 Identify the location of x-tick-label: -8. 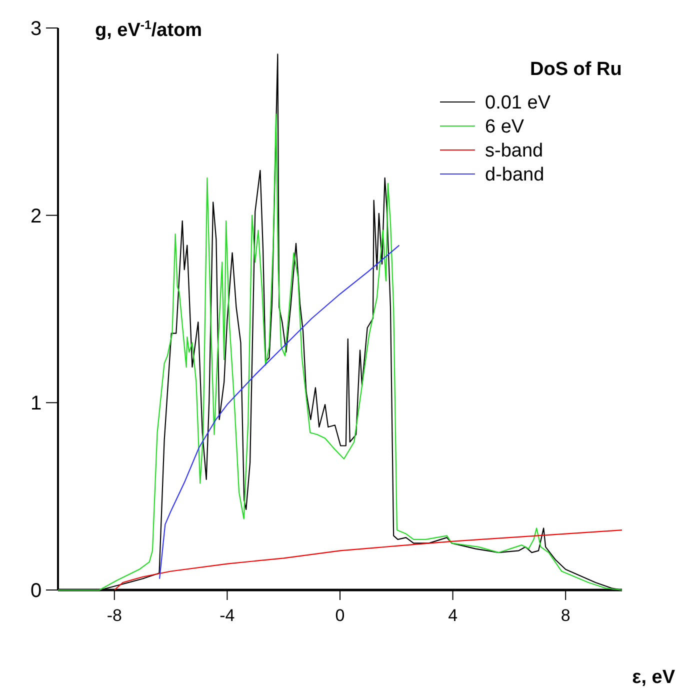
(114, 615).